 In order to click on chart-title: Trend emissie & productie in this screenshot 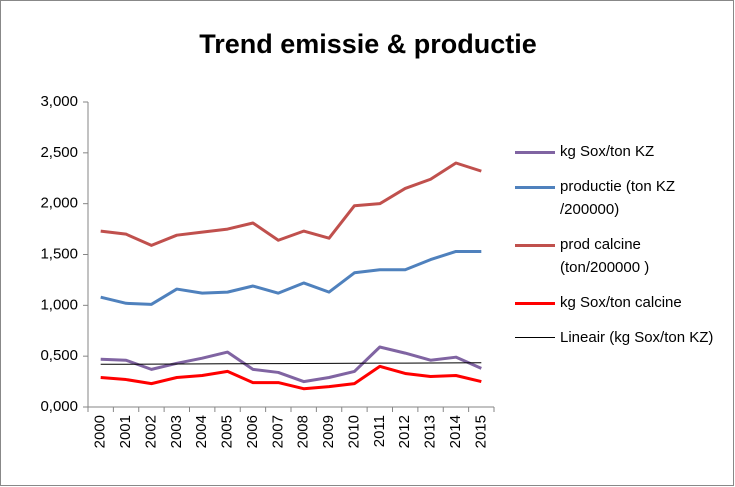, I will do `click(368, 44)`.